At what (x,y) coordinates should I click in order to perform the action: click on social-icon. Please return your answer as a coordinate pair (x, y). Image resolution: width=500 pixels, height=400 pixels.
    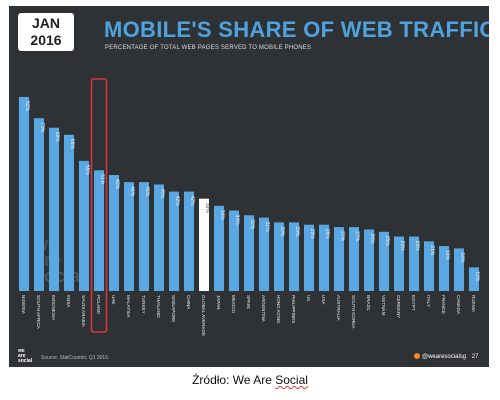
    Looking at the image, I should click on (417, 356).